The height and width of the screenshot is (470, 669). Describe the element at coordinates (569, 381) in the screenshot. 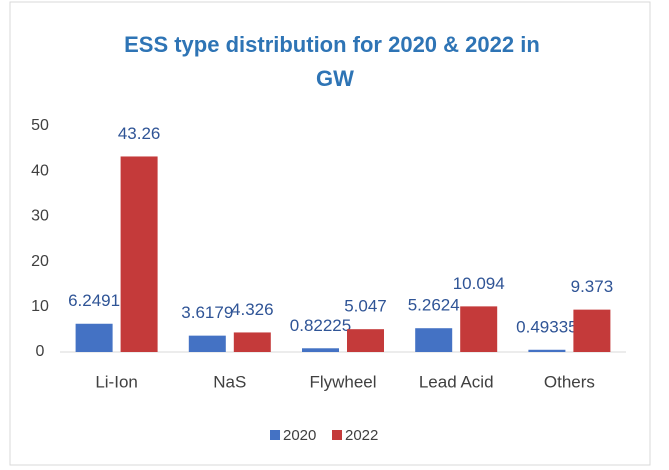

I see `x-tick-label: Others` at that location.